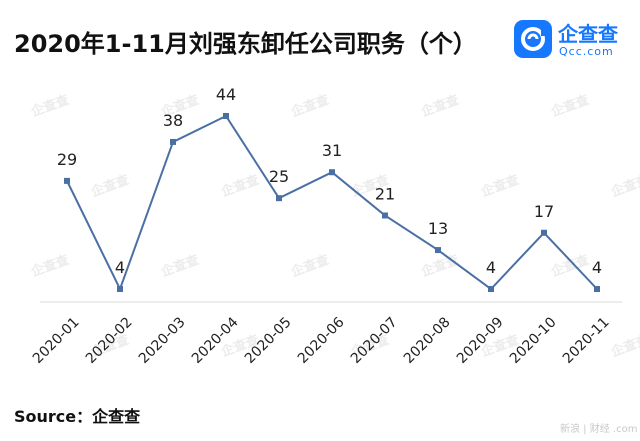  Describe the element at coordinates (215, 340) in the screenshot. I see `x-tick-label: 2020-04` at that location.